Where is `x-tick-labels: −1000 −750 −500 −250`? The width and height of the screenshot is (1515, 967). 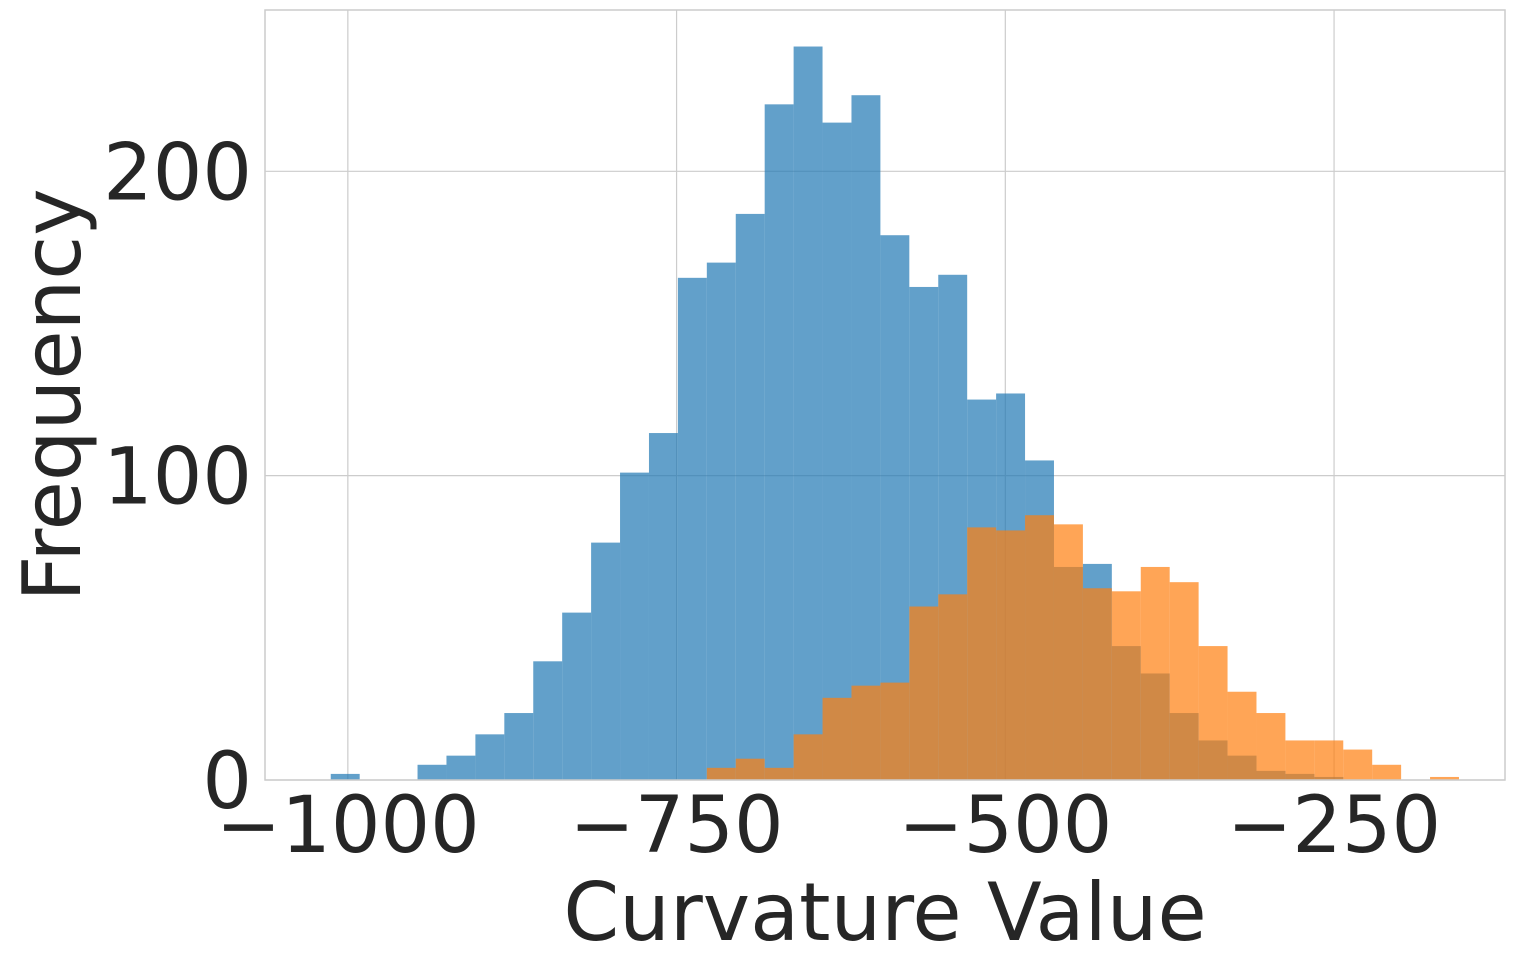
x-tick-labels: −1000 −750 −500 −250 is located at coordinates (828, 826).